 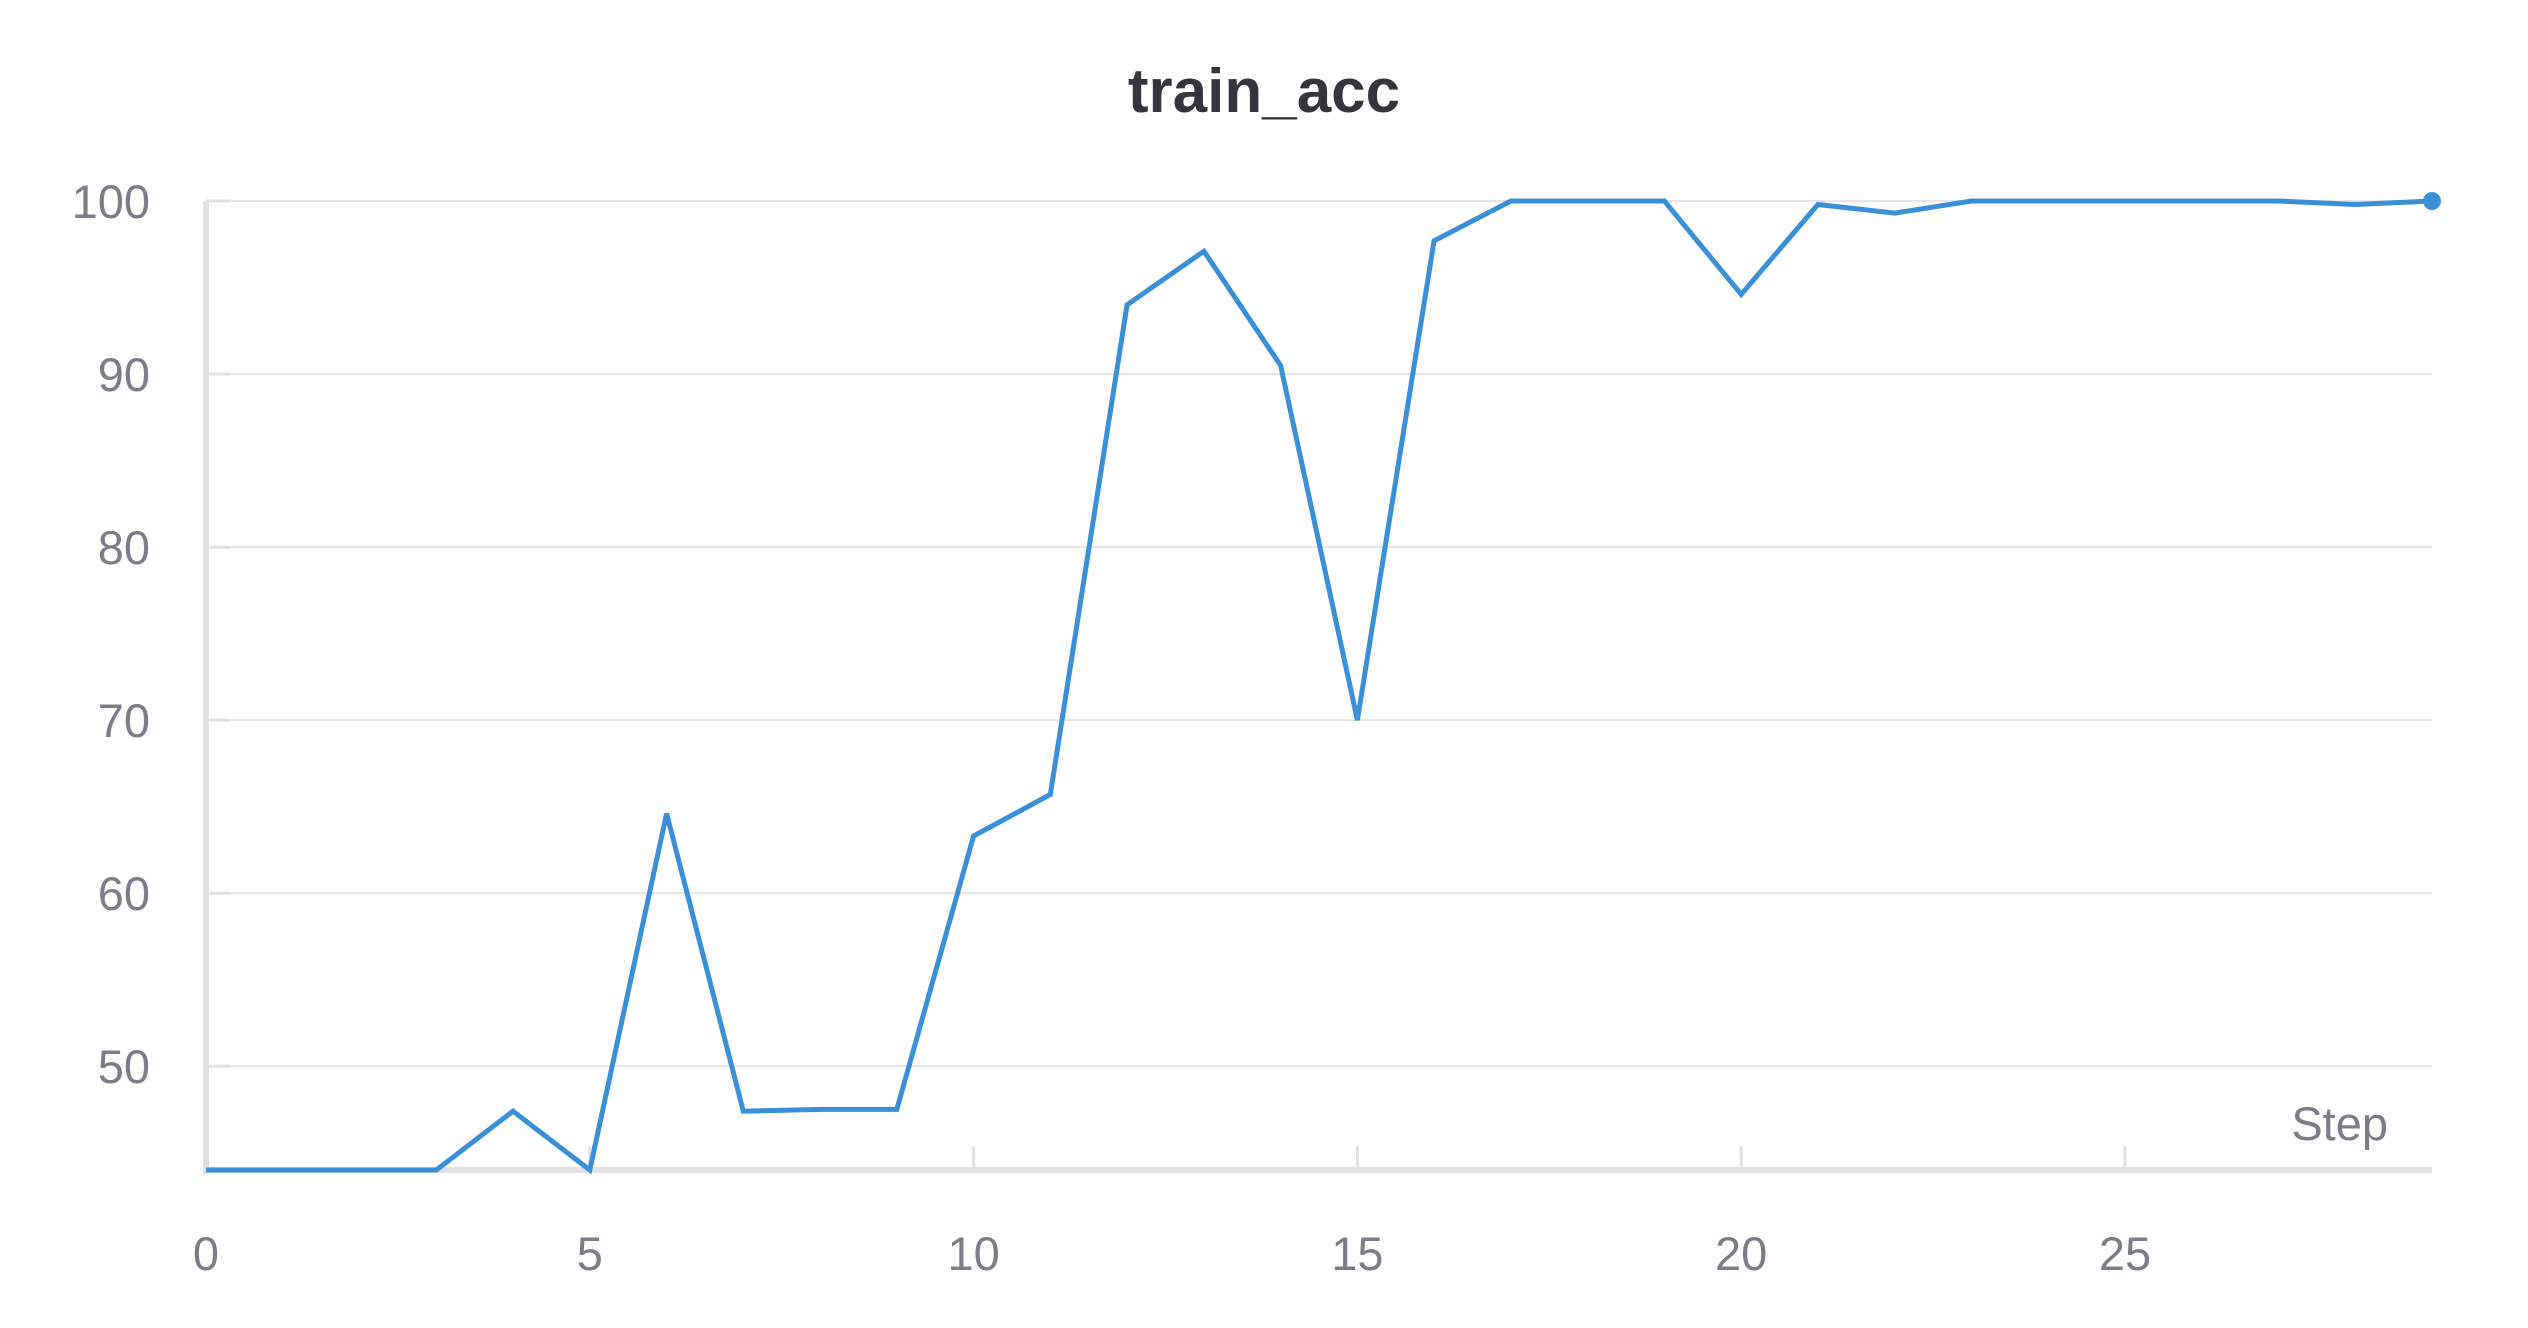 What do you see at coordinates (590, 1253) in the screenshot?
I see `x-tick-label-5: 5` at bounding box center [590, 1253].